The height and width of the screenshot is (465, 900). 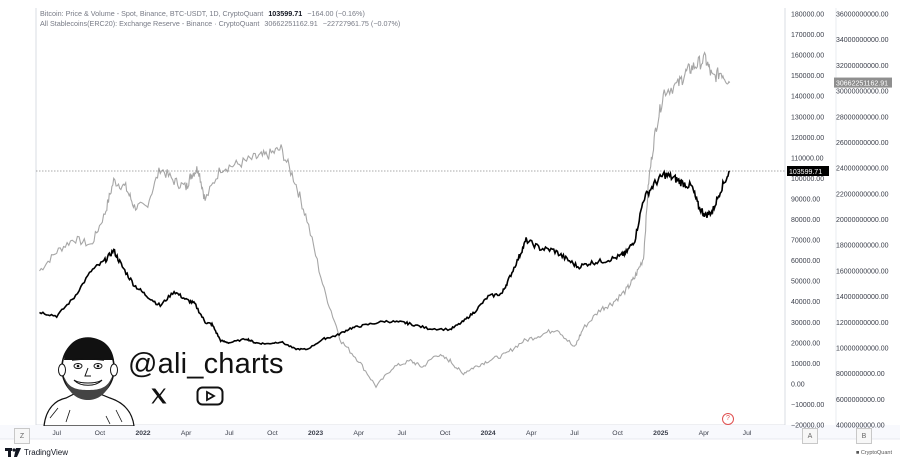 I want to click on legend-btc-change: −164.00 (−0.16%), so click(x=336, y=13).